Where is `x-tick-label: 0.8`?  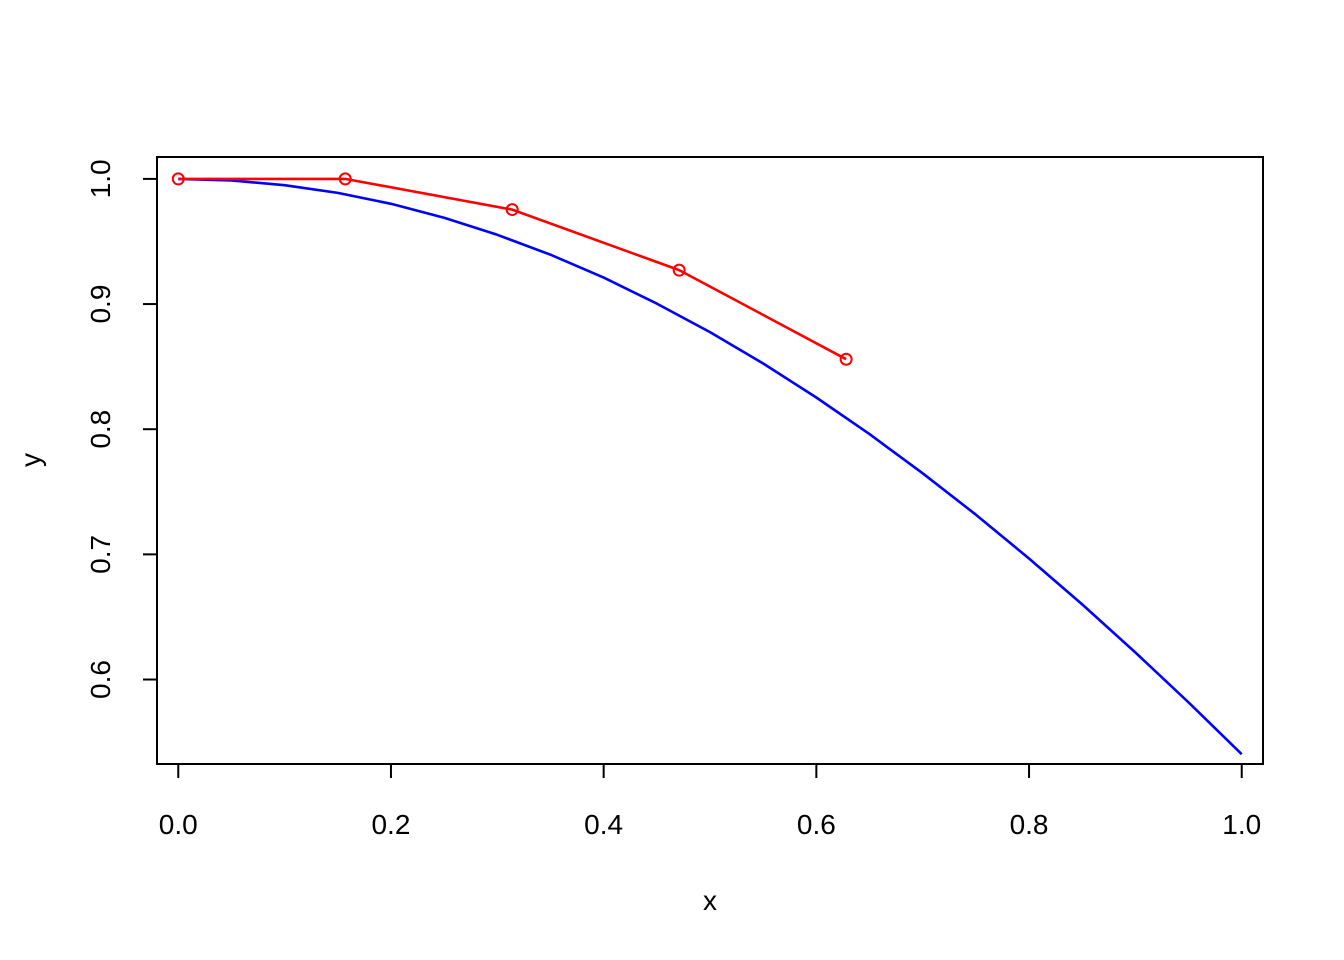
x-tick-label: 0.8 is located at coordinates (1029, 824).